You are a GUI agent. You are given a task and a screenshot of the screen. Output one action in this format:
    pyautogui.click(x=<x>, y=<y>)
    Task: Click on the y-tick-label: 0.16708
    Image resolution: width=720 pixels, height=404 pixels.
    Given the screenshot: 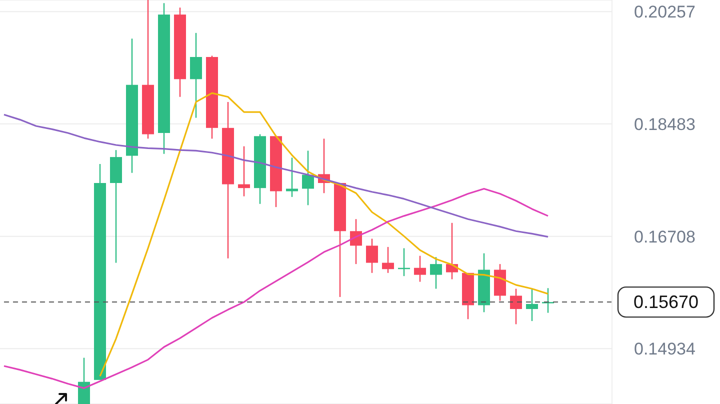 What is the action you would take?
    pyautogui.click(x=665, y=236)
    